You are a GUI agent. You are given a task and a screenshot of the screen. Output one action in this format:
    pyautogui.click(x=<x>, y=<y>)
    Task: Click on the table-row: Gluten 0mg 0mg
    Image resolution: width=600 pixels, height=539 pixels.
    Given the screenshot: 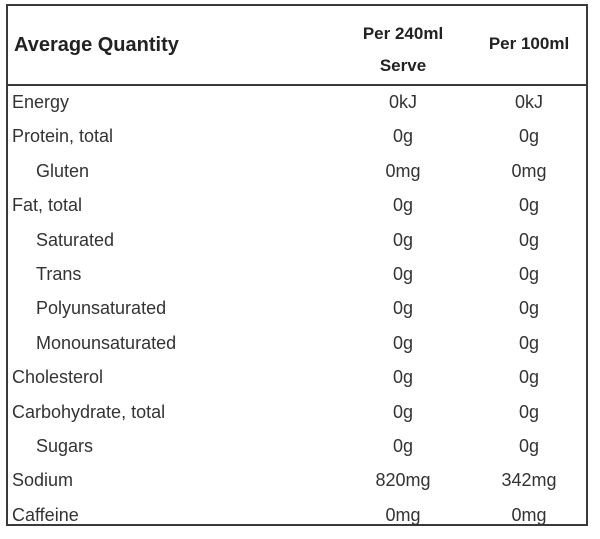 What is the action you would take?
    pyautogui.click(x=297, y=172)
    